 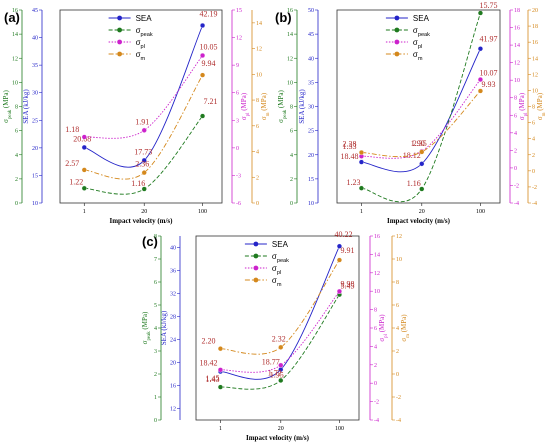 I want to click on legend-entry-m: σm, so click(x=418, y=56).